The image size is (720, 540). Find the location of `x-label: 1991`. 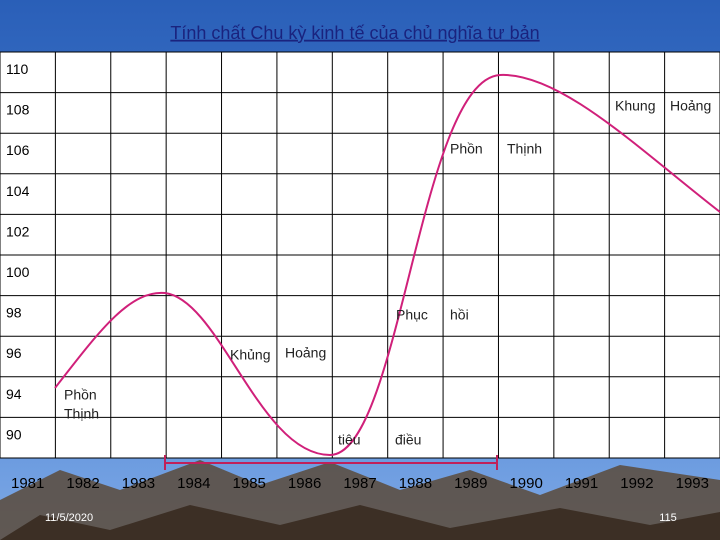

x-label: 1991 is located at coordinates (581, 483).